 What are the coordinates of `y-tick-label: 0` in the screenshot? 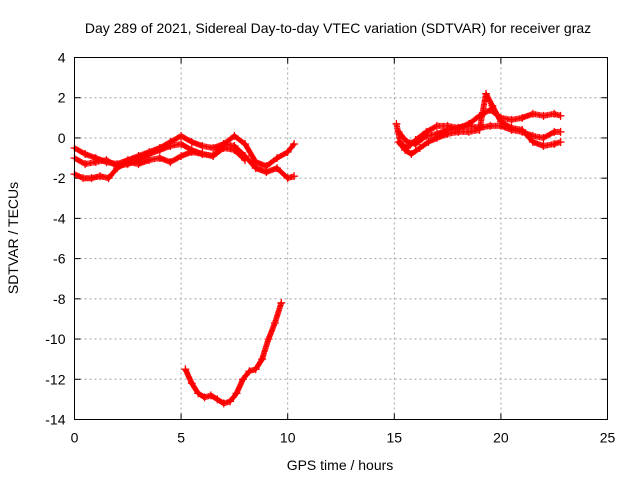 It's located at (62, 138).